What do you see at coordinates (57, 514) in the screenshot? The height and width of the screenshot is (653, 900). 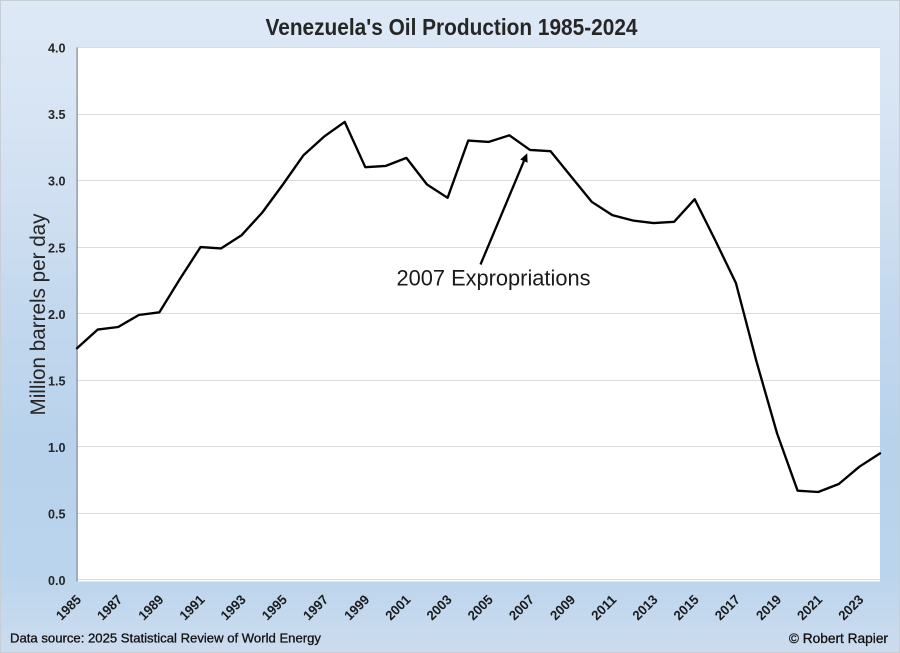 I see `svg-text: 0.5` at bounding box center [57, 514].